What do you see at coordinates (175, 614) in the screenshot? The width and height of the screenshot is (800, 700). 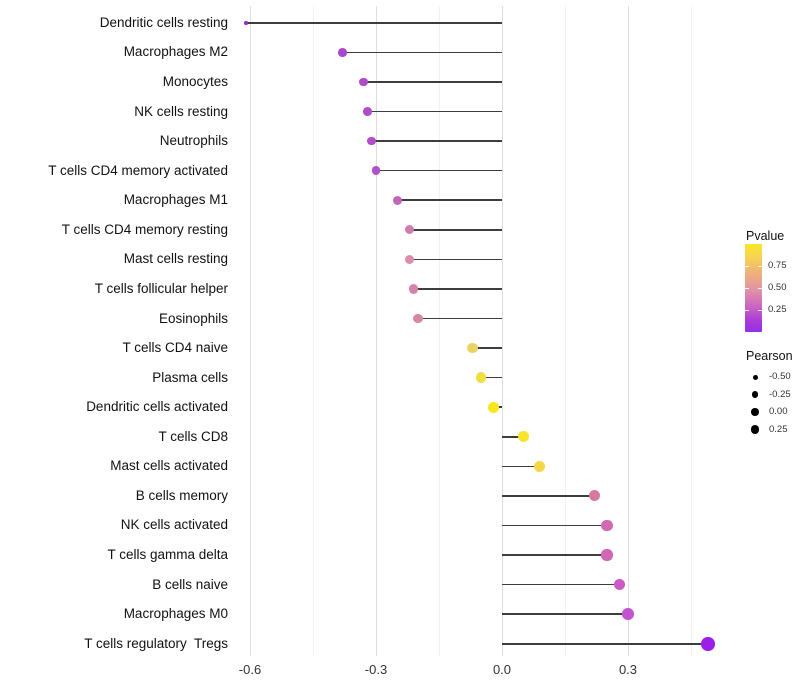 I see `y-axis-label: Macrophages M0` at bounding box center [175, 614].